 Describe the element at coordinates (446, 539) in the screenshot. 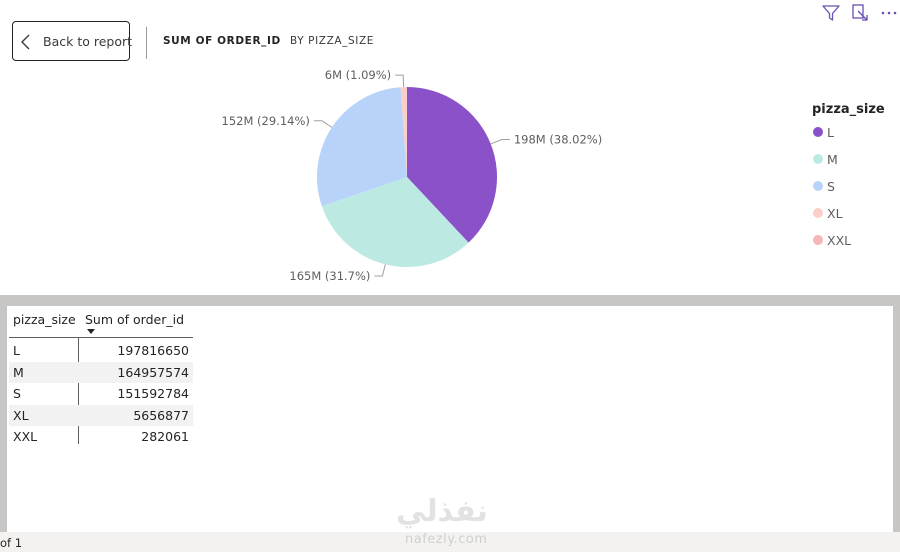

I see `watermark-url: nafezly.com` at that location.